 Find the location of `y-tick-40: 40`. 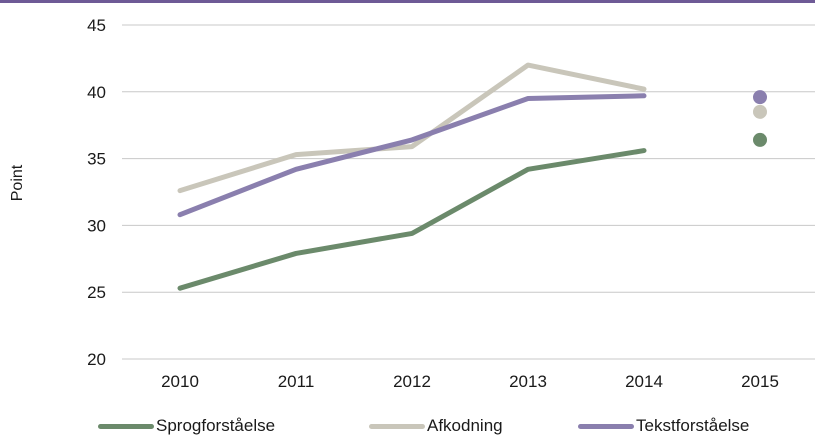

y-tick-40: 40 is located at coordinates (96, 92).